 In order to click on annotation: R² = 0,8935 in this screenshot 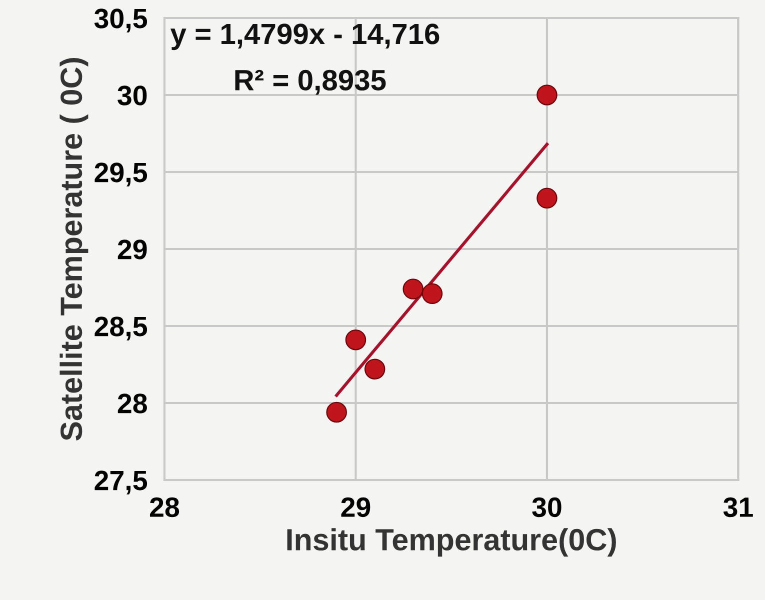, I will do `click(310, 82)`.